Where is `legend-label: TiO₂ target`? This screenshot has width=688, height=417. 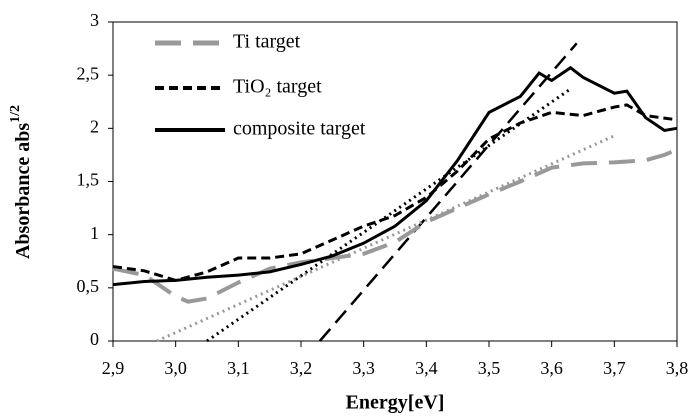 legend-label: TiO₂ target is located at coordinates (277, 87).